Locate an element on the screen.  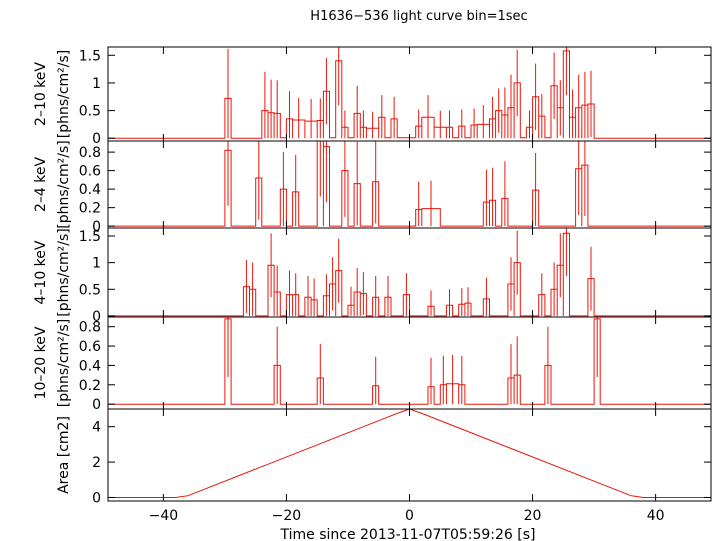
y-tick-label: 2 is located at coordinates (96, 463).